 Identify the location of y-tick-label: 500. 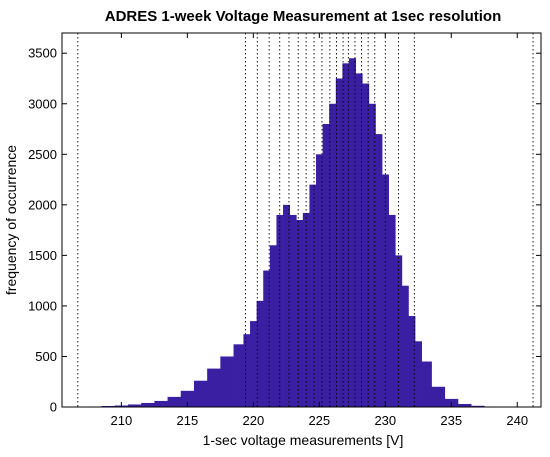
(46, 356).